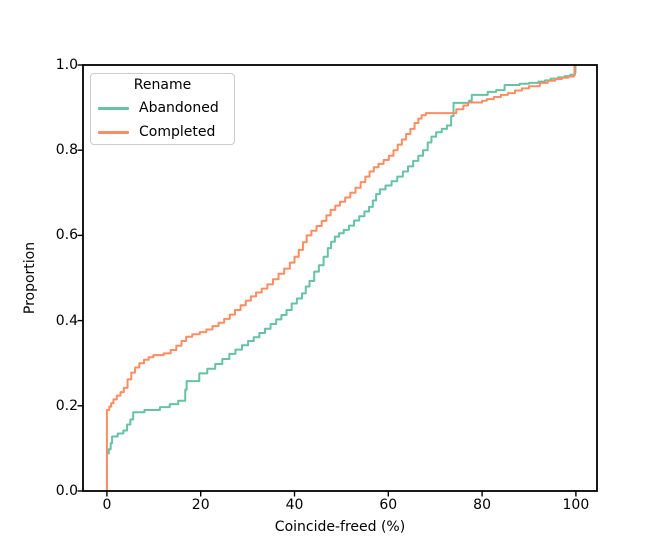  What do you see at coordinates (66, 405) in the screenshot?
I see `y-tick-label: 0.2` at bounding box center [66, 405].